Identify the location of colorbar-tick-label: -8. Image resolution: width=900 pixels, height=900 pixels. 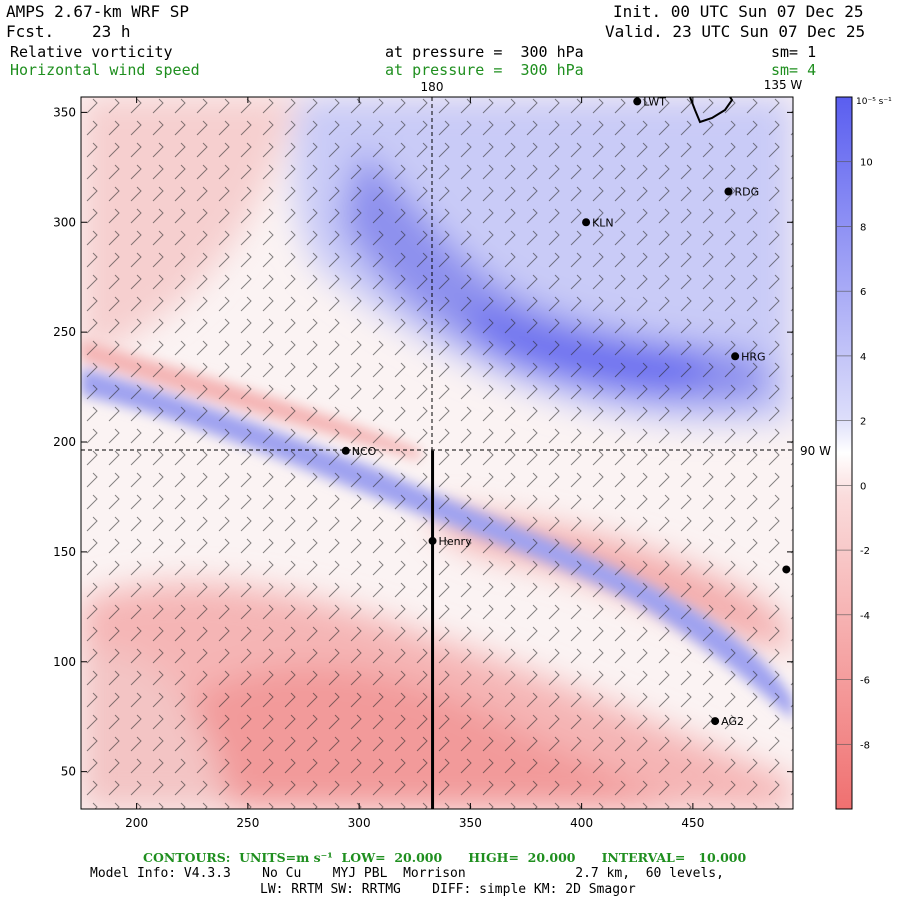
(865, 745).